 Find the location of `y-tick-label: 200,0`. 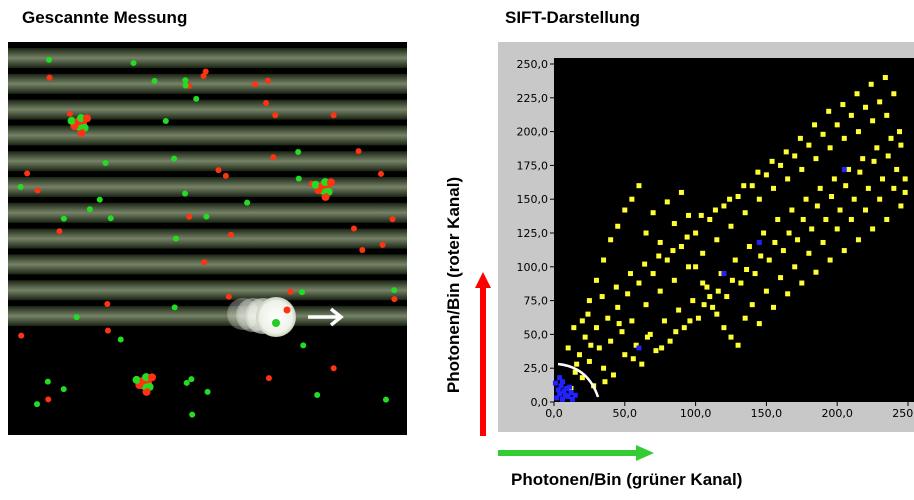

y-tick-label: 200,0 is located at coordinates (533, 132).